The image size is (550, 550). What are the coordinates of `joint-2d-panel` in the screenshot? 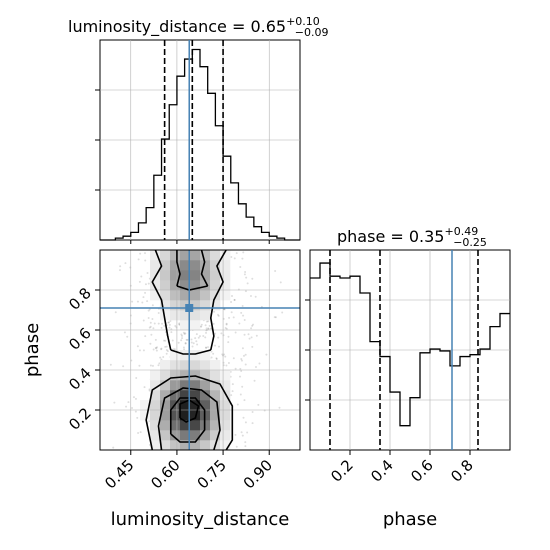 It's located at (200, 350).